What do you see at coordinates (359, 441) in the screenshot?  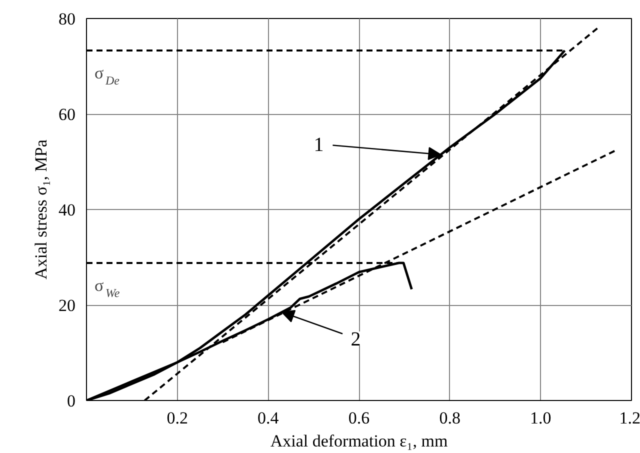 I see `x-axis-title: Axial deformation ε₁, mm` at bounding box center [359, 441].